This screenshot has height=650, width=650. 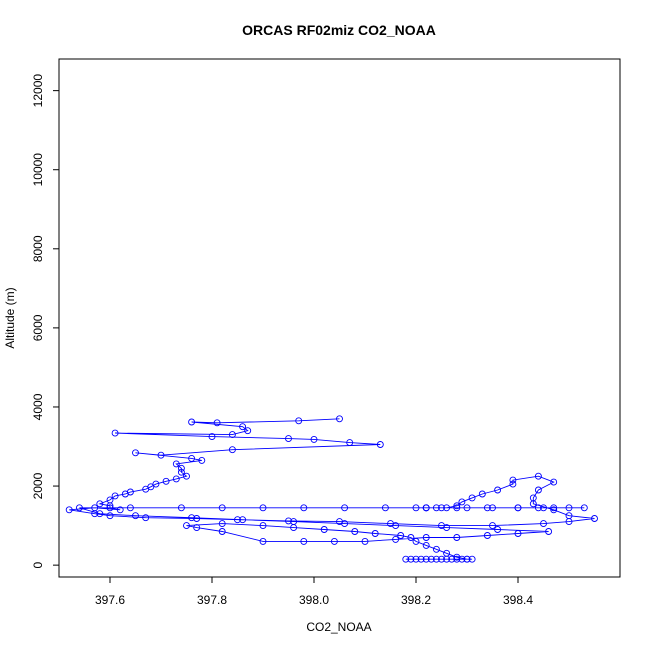 I want to click on x-tick-label: 398.0, so click(x=314, y=600).